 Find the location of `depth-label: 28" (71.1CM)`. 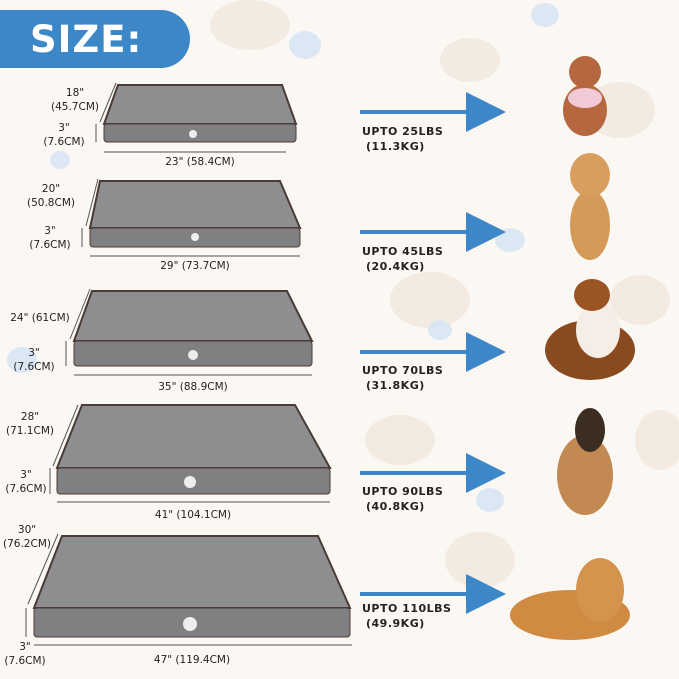

depth-label: 28" (71.1CM) is located at coordinates (30, 424).